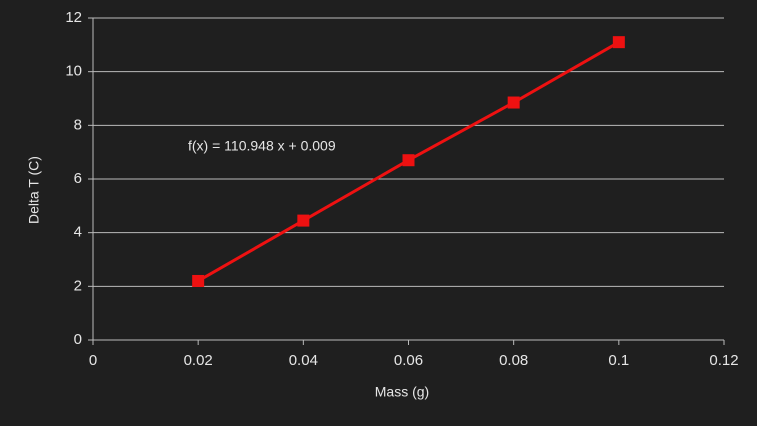 The height and width of the screenshot is (426, 757). What do you see at coordinates (93, 360) in the screenshot?
I see `x-tick-label: 0` at bounding box center [93, 360].